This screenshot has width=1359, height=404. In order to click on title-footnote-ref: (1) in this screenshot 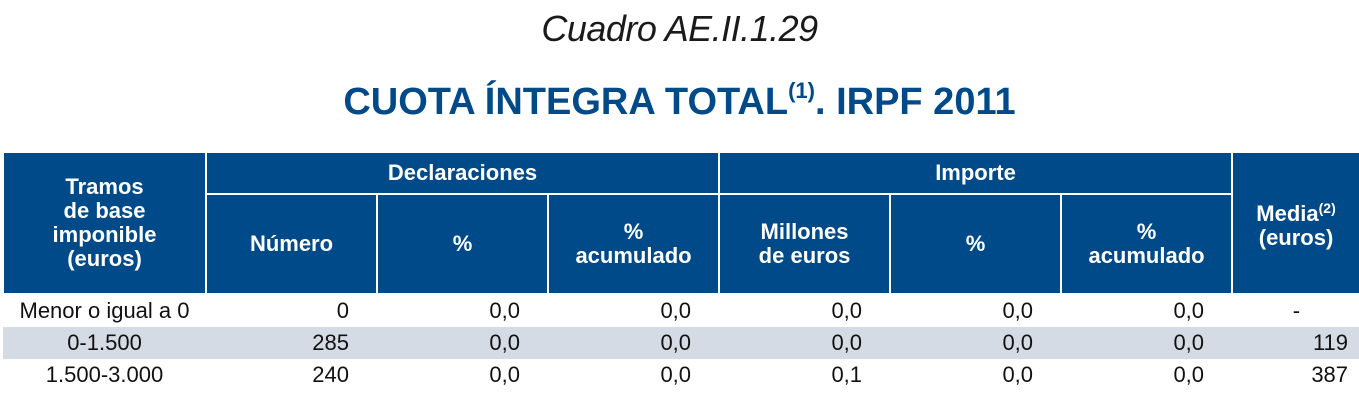, I will do `click(801, 90)`.